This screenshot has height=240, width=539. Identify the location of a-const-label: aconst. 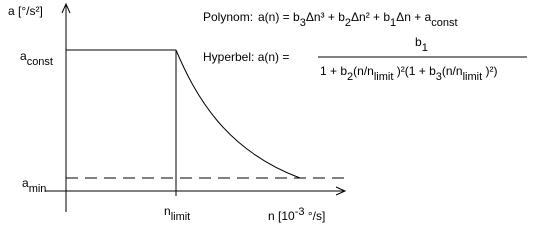
(36, 58).